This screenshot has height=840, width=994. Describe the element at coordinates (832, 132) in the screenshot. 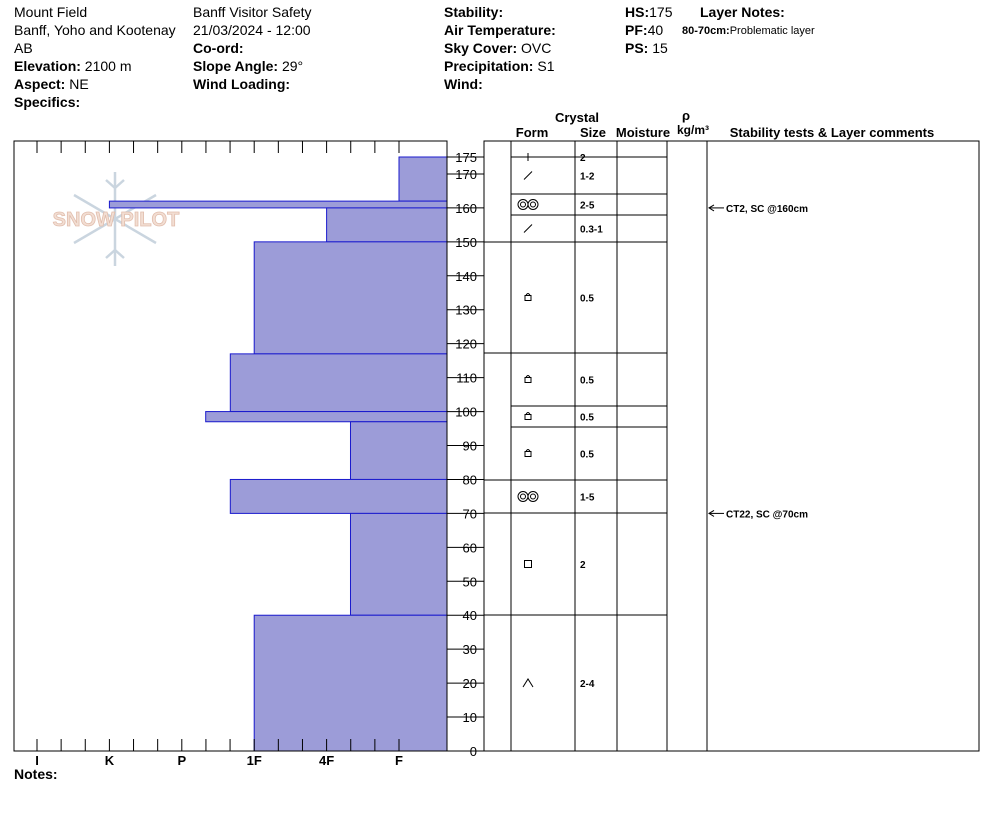

I see `stability-header: Stability tests & Layer comments` at that location.